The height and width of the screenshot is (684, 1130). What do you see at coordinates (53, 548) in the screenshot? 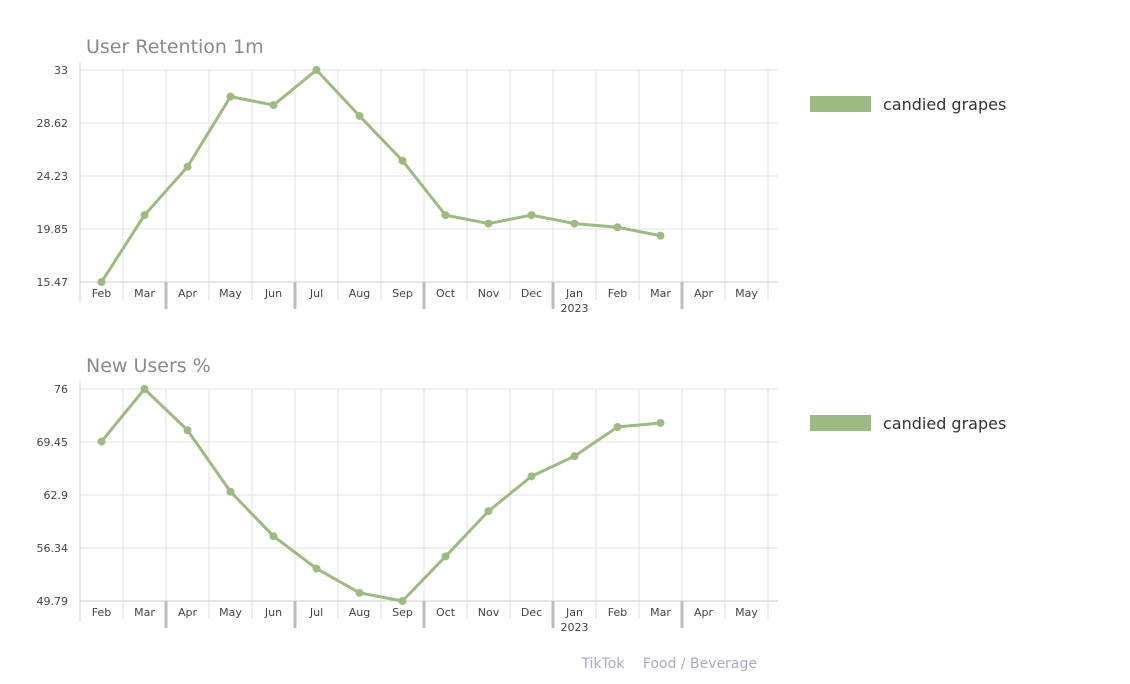
I see `y-tick-label: 56.34` at bounding box center [53, 548].